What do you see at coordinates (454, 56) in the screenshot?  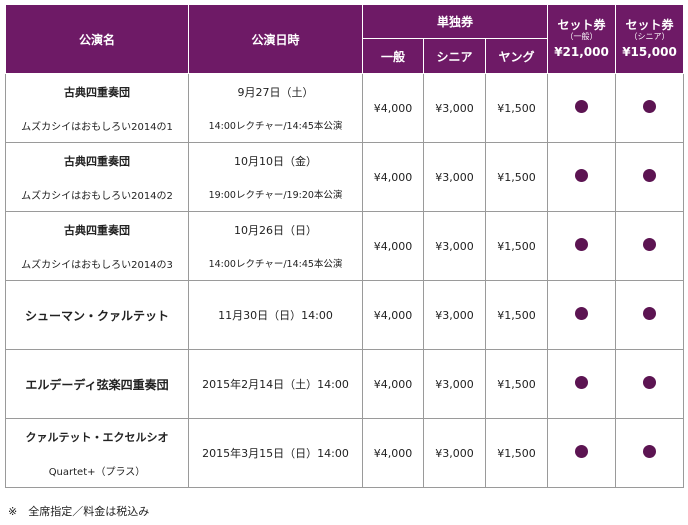 I see `header-senior: シニア` at bounding box center [454, 56].